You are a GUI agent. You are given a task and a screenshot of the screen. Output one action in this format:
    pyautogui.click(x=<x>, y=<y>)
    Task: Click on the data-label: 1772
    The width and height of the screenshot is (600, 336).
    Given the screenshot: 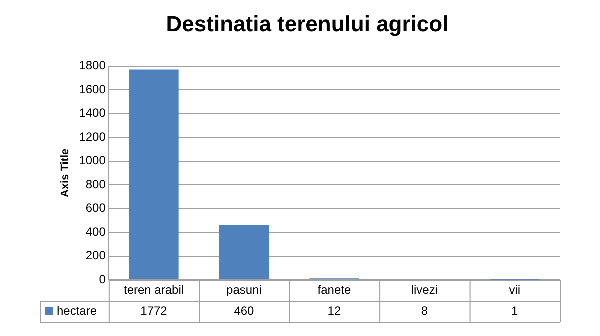 What is the action you would take?
    pyautogui.click(x=154, y=311)
    